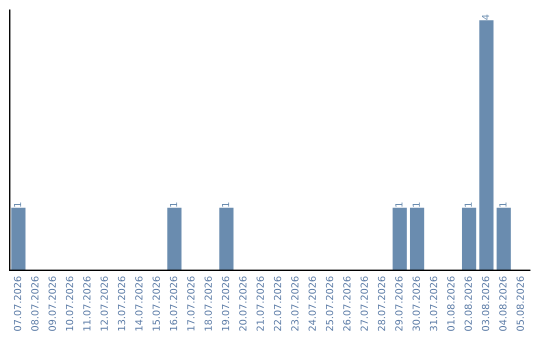 This screenshot has height=340, width=540. I want to click on x-tick-label: 28.07.2026, so click(382, 303).